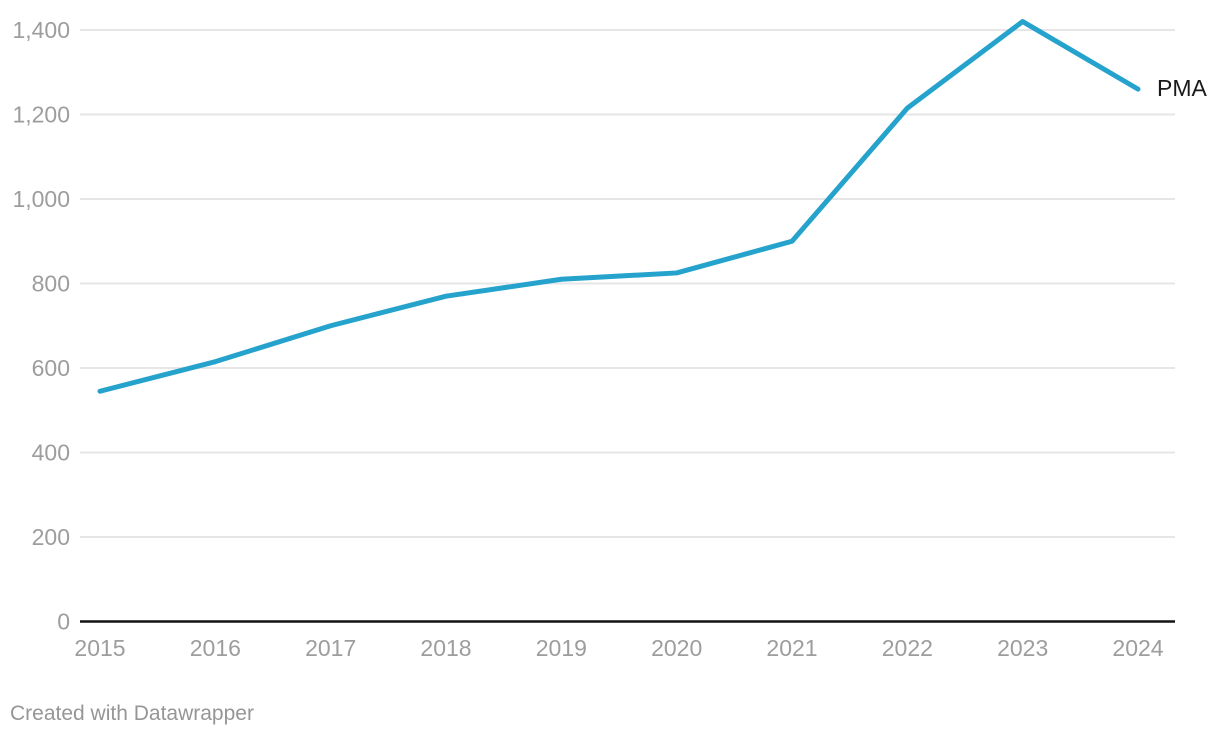 This screenshot has height=738, width=1220. What do you see at coordinates (99, 648) in the screenshot?
I see `x-tick-label: 2015` at bounding box center [99, 648].